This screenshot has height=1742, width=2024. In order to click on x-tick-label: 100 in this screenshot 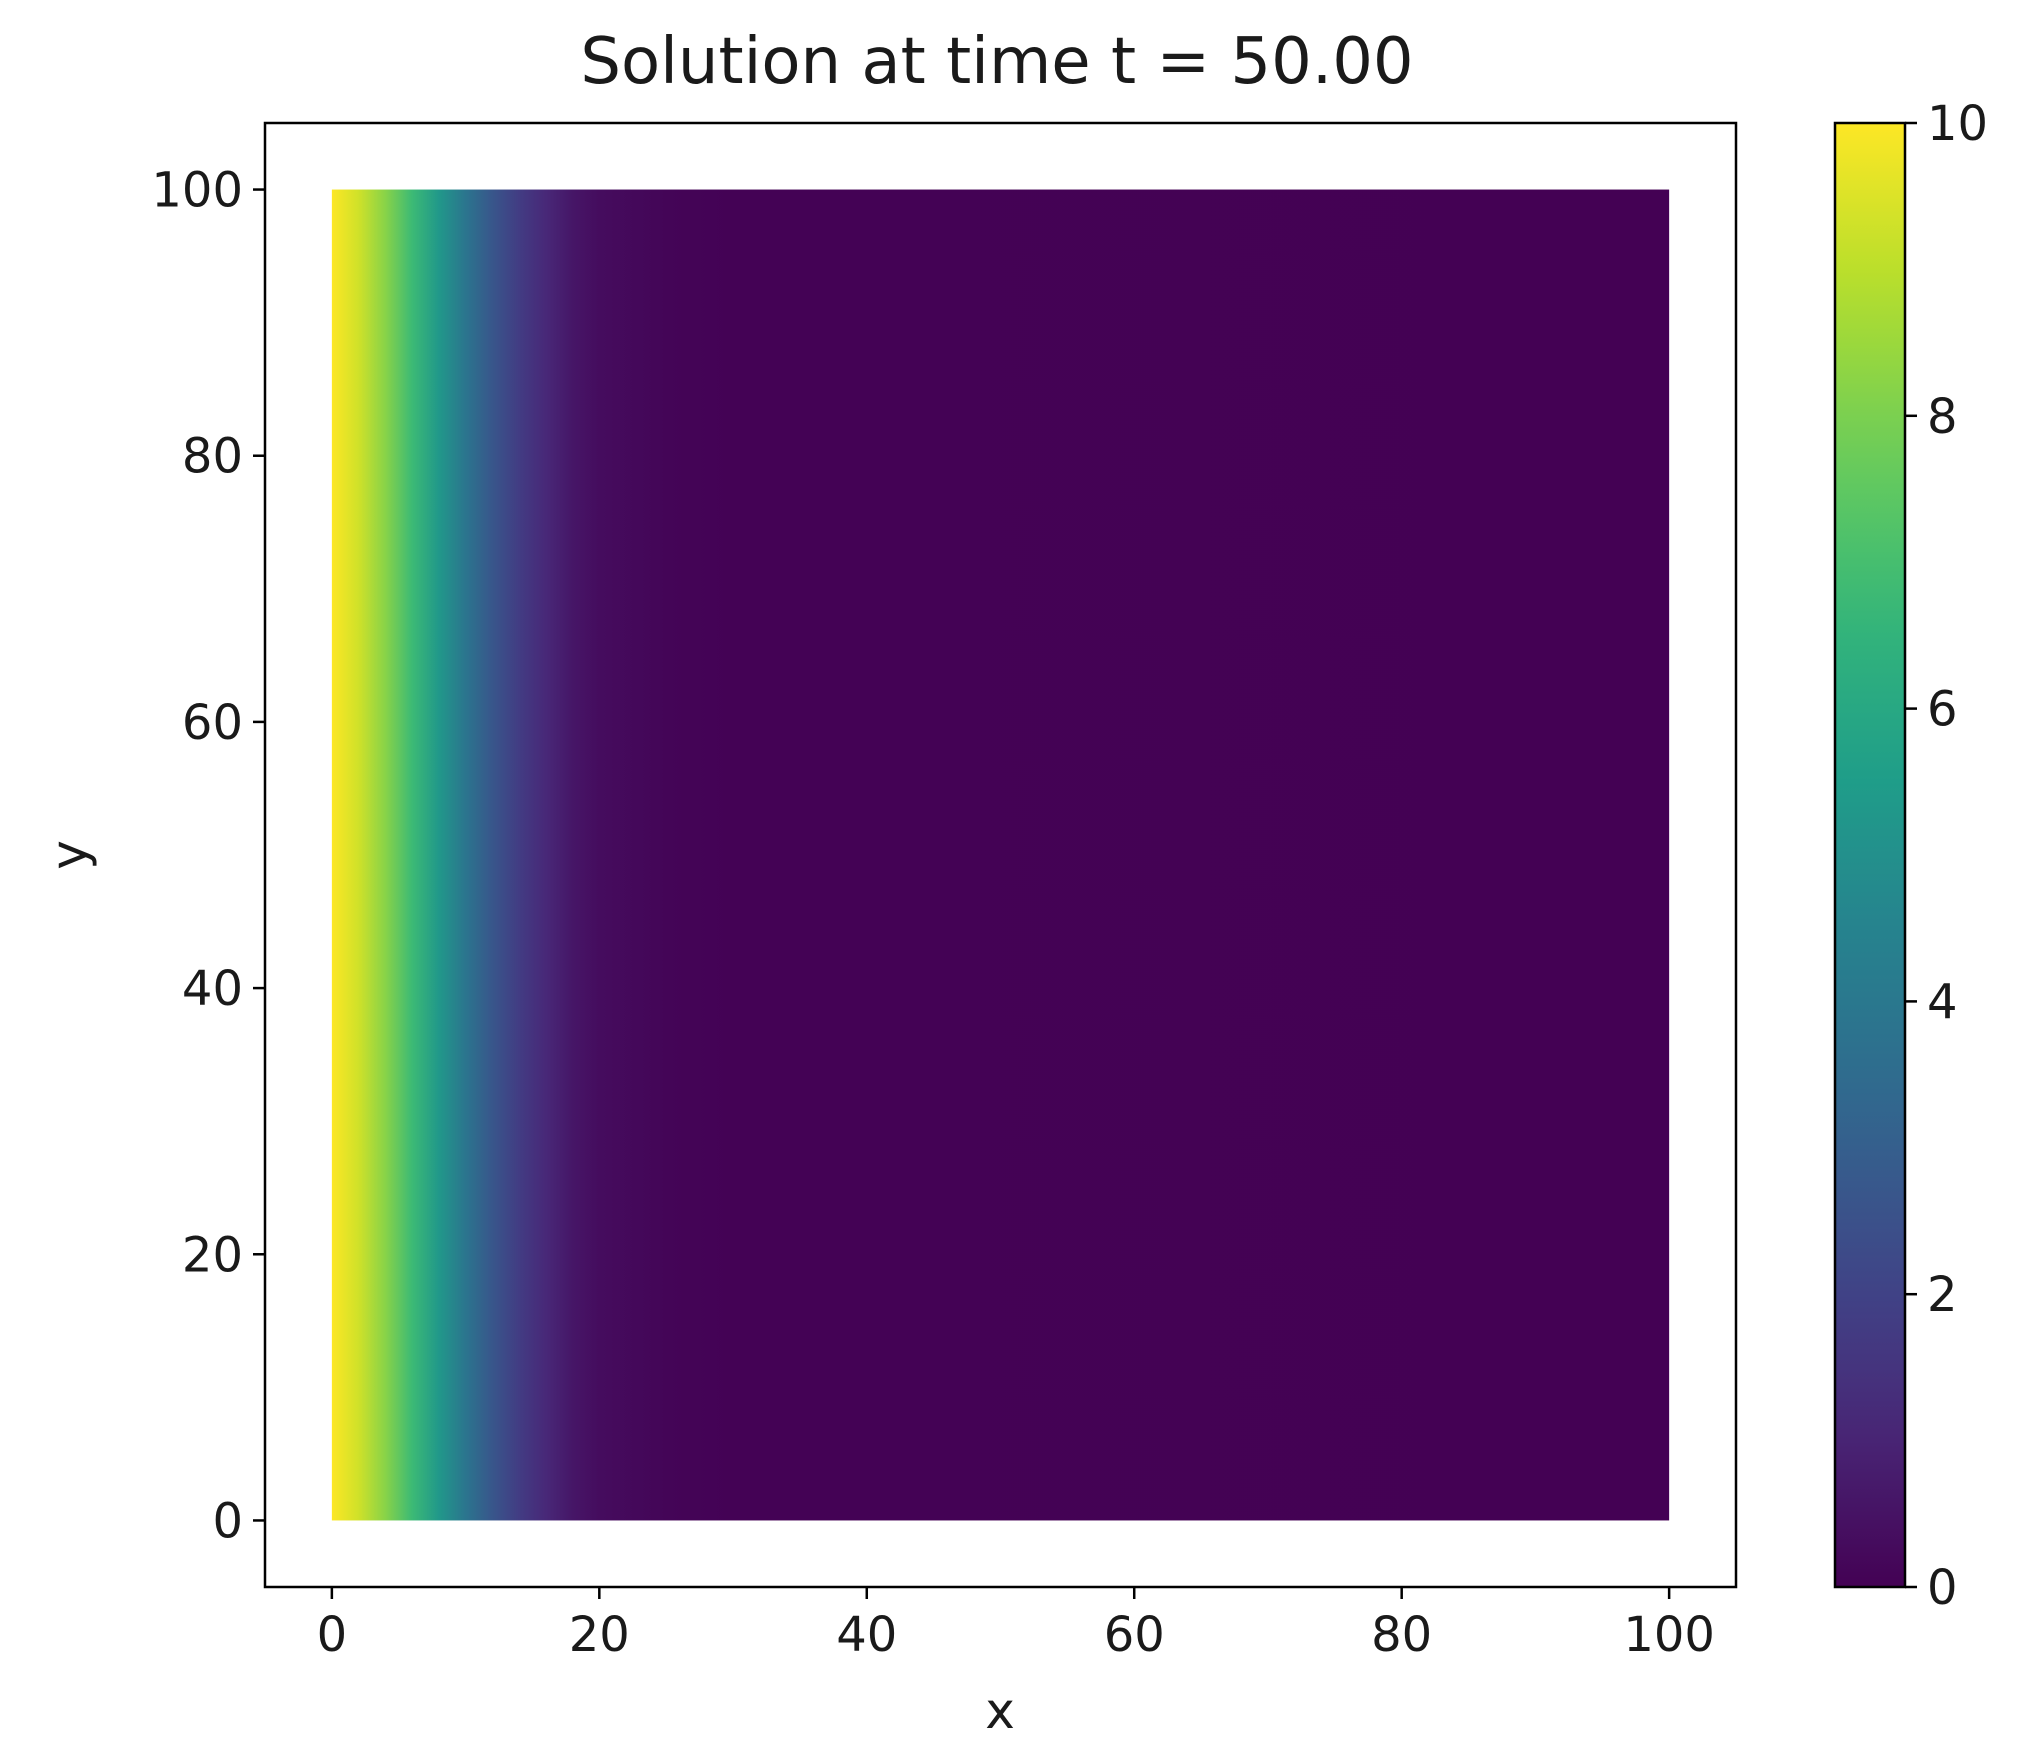, I will do `click(1669, 1635)`.